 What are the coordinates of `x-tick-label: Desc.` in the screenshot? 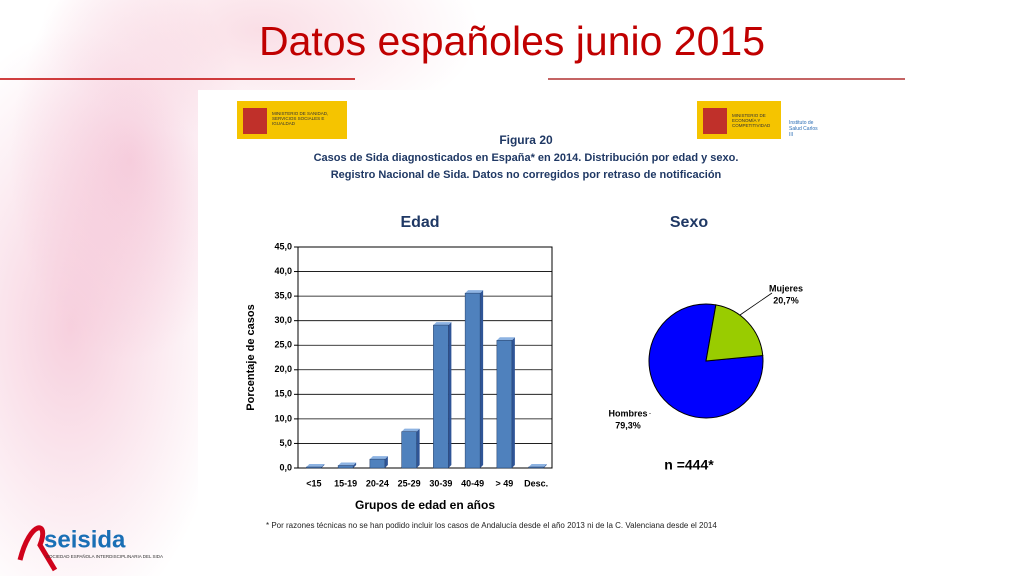 It's located at (536, 483).